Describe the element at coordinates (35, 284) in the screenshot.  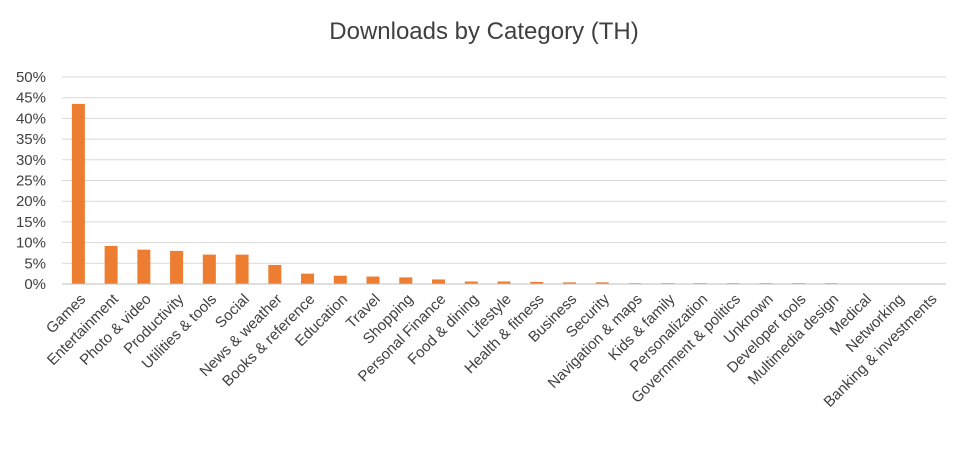
I see `y-tick-label: 0%` at that location.